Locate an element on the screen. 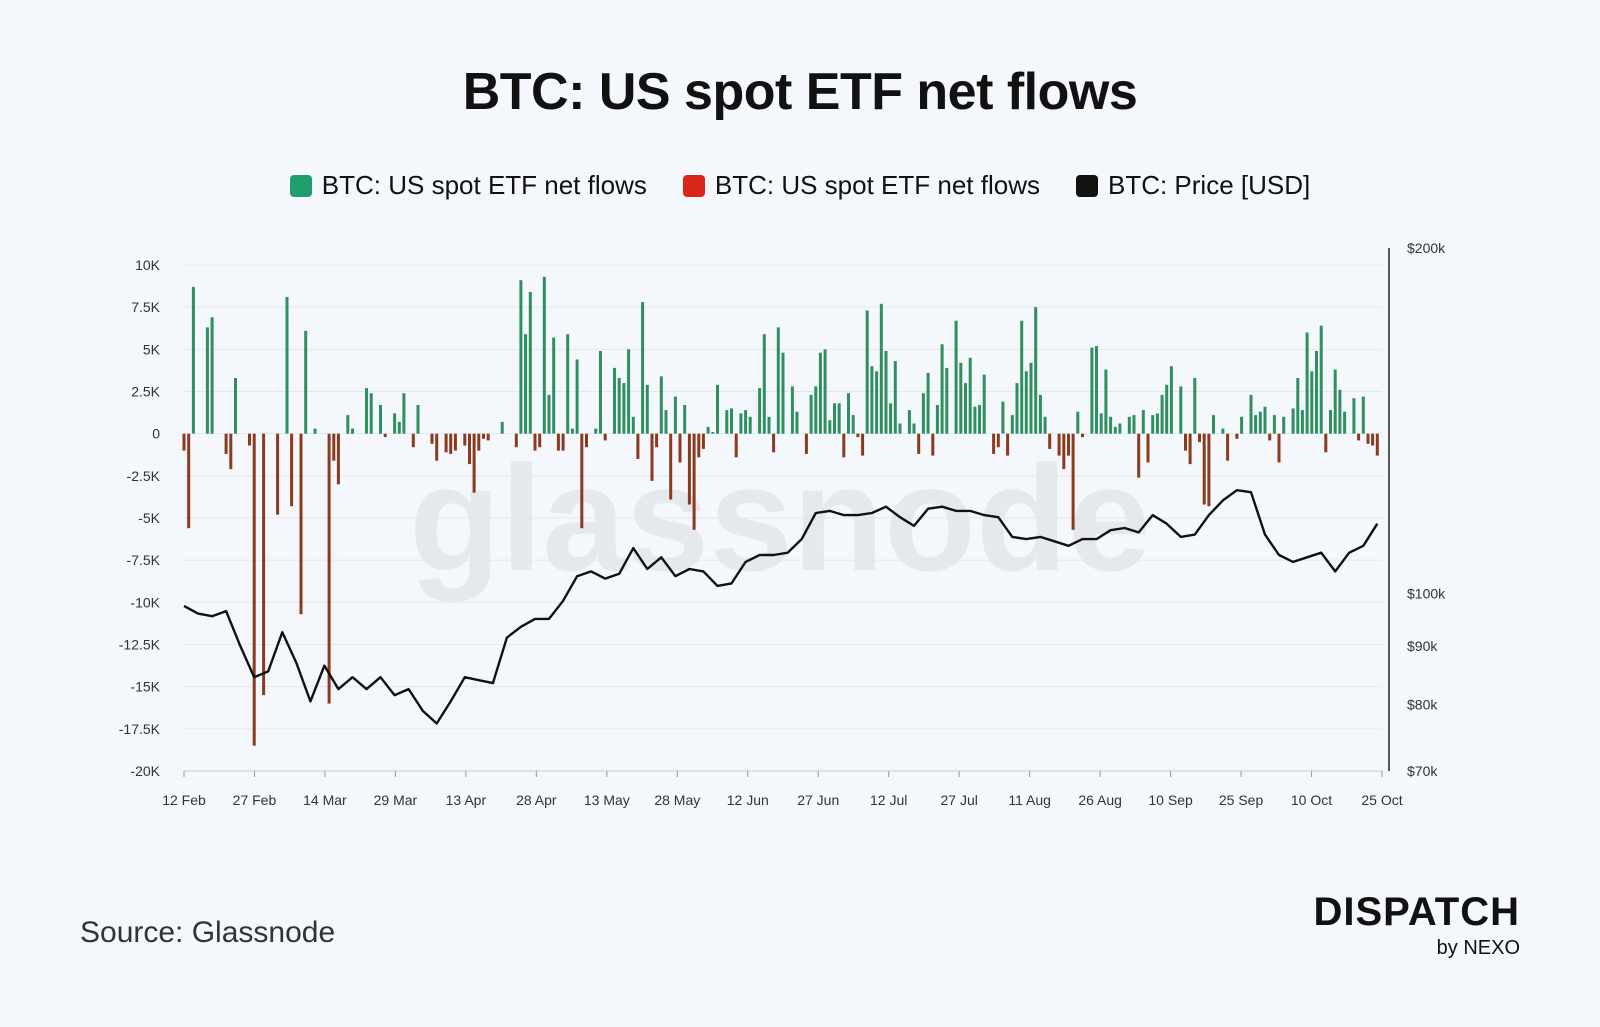 Image resolution: width=1600 pixels, height=1027 pixels. x-tick-label: 27 Feb is located at coordinates (255, 800).